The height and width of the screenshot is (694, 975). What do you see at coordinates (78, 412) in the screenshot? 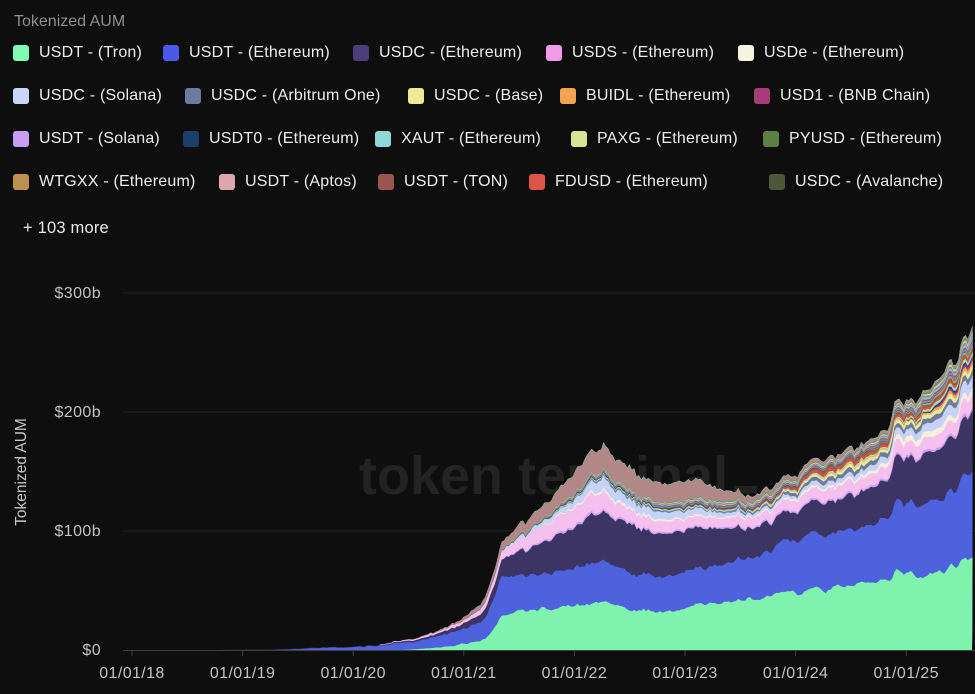
I see `svg-text: $200b` at bounding box center [78, 412].